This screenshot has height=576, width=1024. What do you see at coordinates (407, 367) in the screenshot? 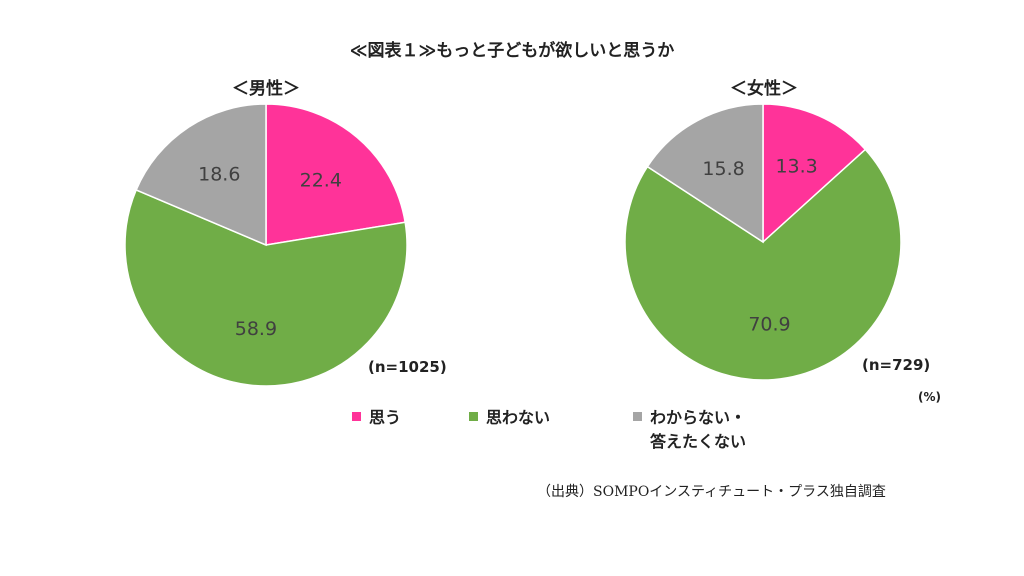
I see `male-sample-size: (n=1025)` at bounding box center [407, 367].